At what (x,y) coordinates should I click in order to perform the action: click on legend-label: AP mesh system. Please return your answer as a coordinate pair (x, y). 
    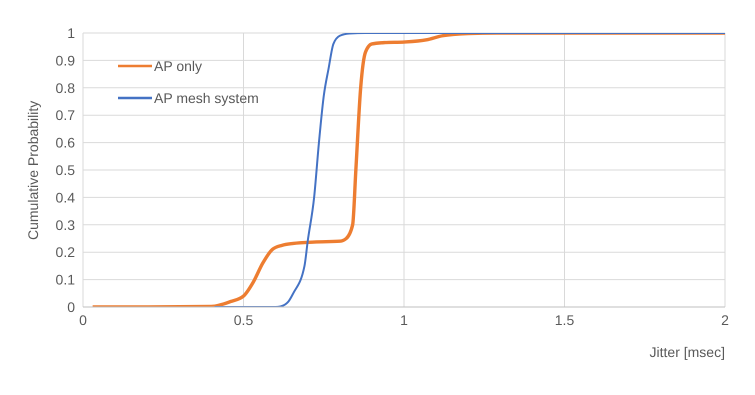
    Looking at the image, I should click on (206, 98).